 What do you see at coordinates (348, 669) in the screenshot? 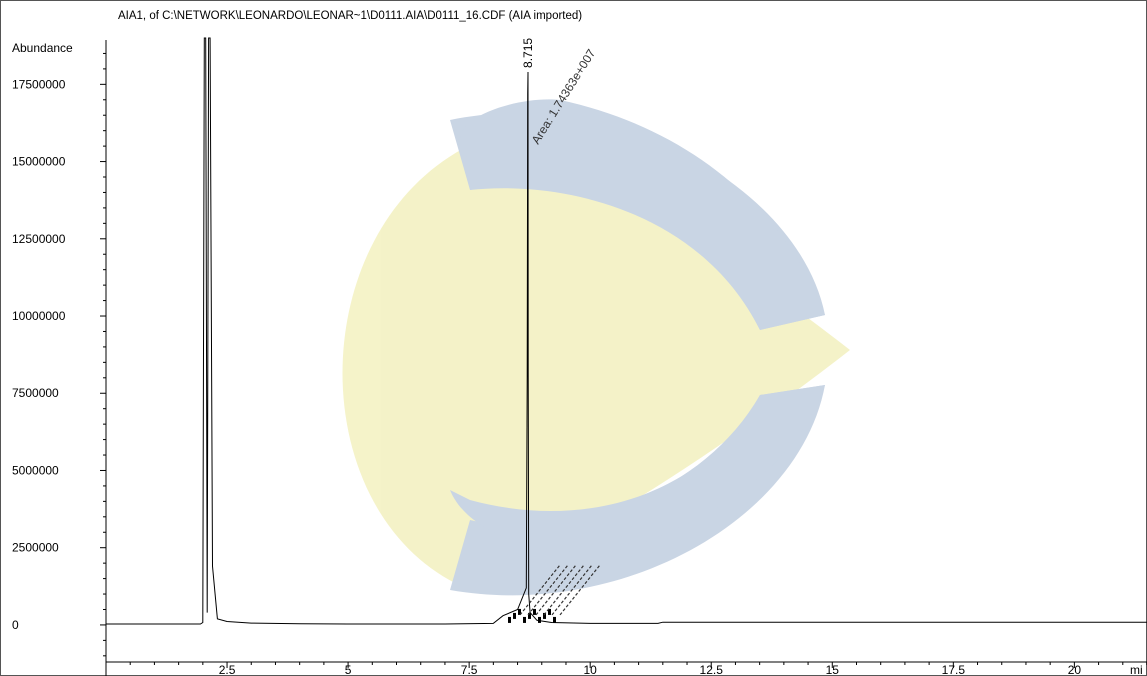
I see `x-tick-label: 5` at bounding box center [348, 669].